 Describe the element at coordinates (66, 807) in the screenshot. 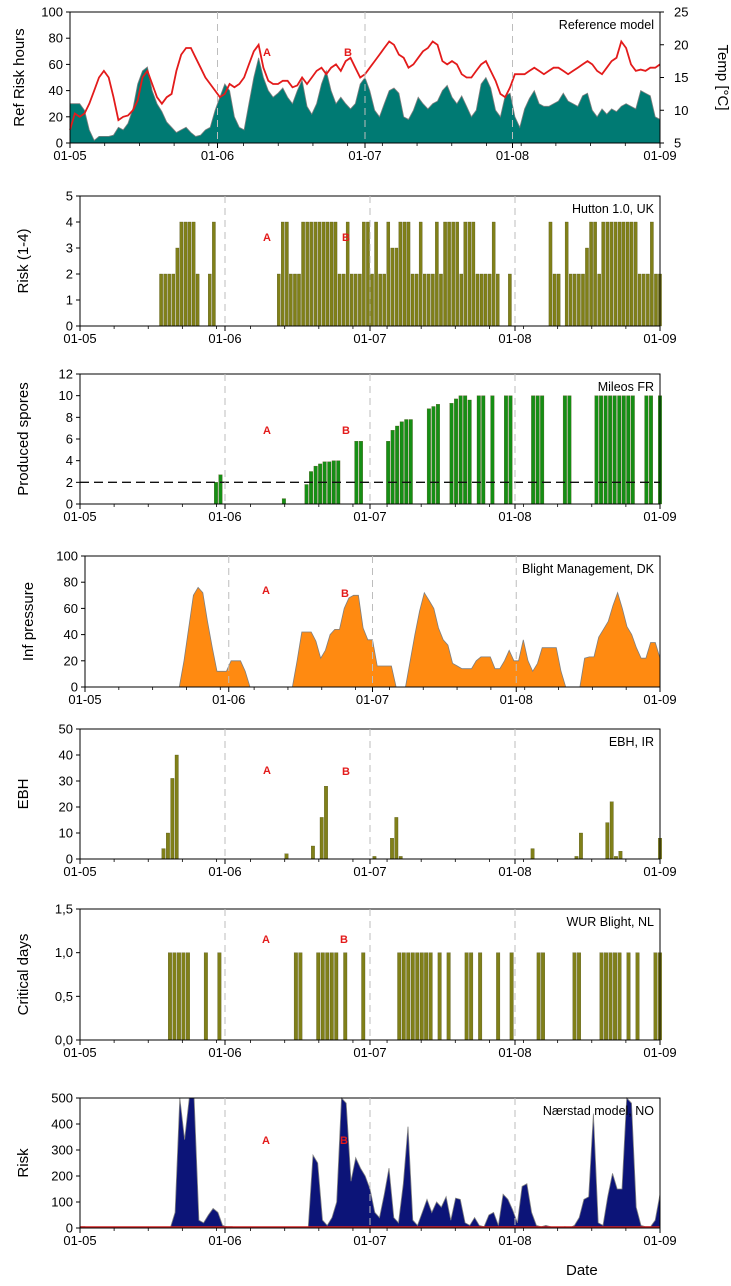

I see `y-tick-label: 20` at that location.